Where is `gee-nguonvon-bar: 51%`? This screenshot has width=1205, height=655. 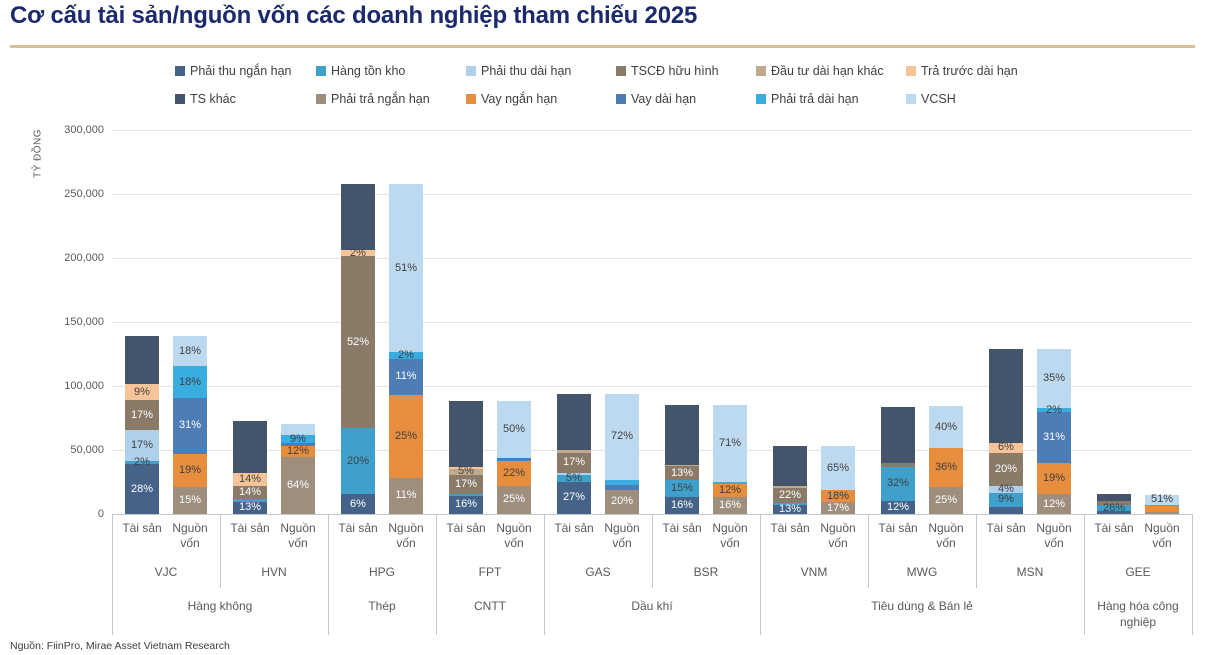
gee-nguonvon-bar: 51% is located at coordinates (1162, 504).